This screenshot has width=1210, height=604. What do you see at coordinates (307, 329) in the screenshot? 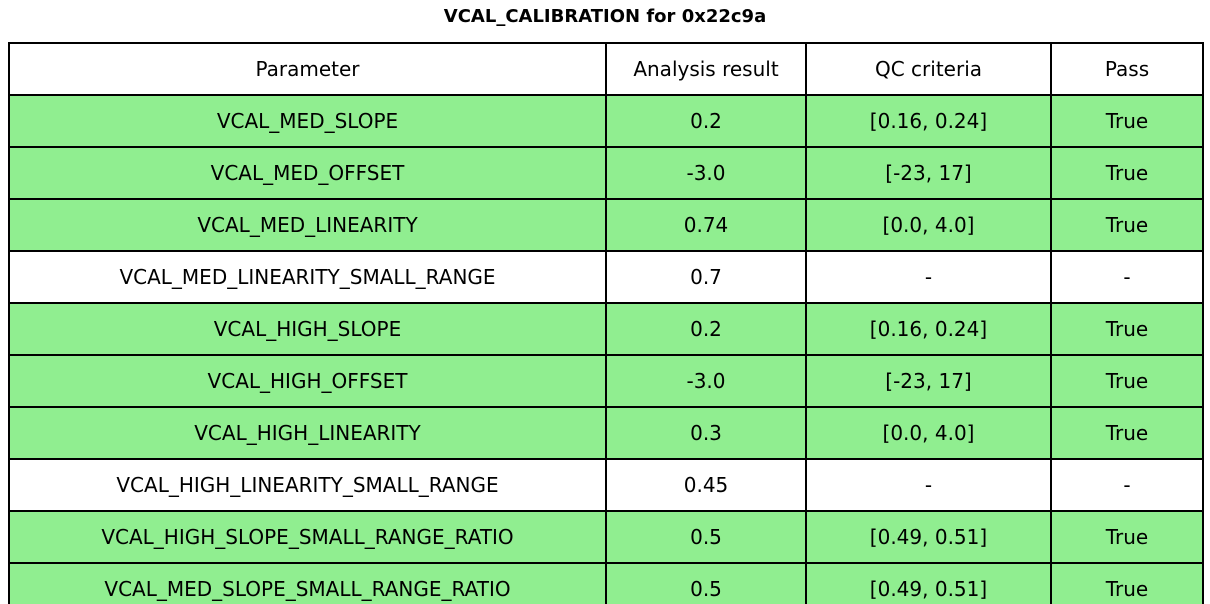
I see `cell-parameter: VCAL_HIGH_SLOPE` at bounding box center [307, 329].